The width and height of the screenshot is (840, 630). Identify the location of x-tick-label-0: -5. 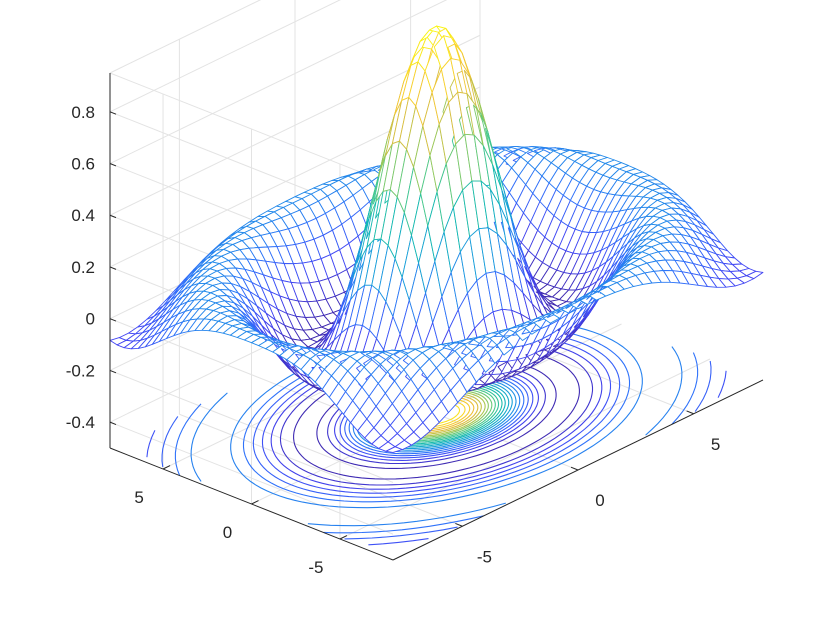
(484, 556).